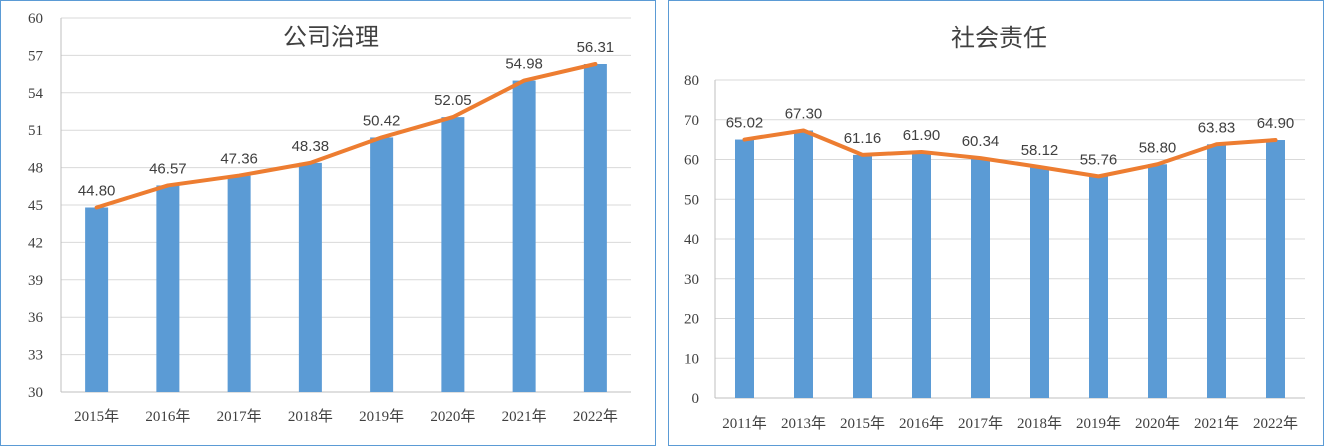 This screenshot has width=1325, height=448. I want to click on y-tick-label: 42, so click(35, 243).